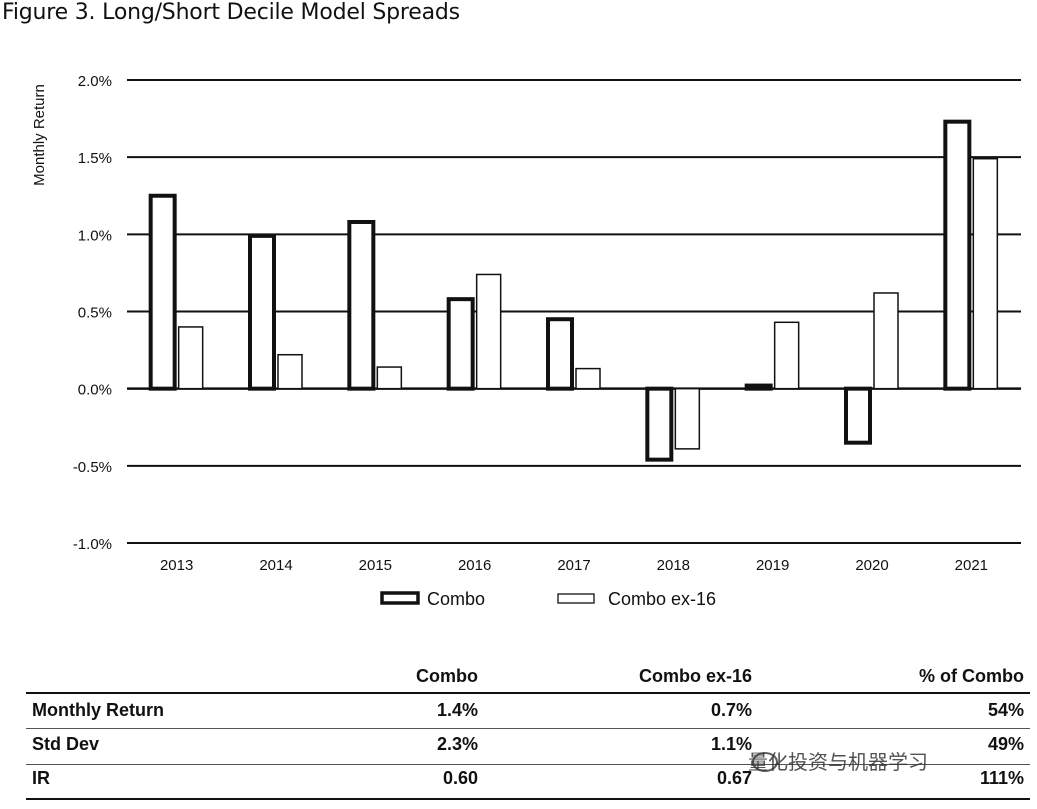 Image resolution: width=1037 pixels, height=809 pixels. What do you see at coordinates (39, 135) in the screenshot?
I see `y-axis-label: Monthly Return` at bounding box center [39, 135].